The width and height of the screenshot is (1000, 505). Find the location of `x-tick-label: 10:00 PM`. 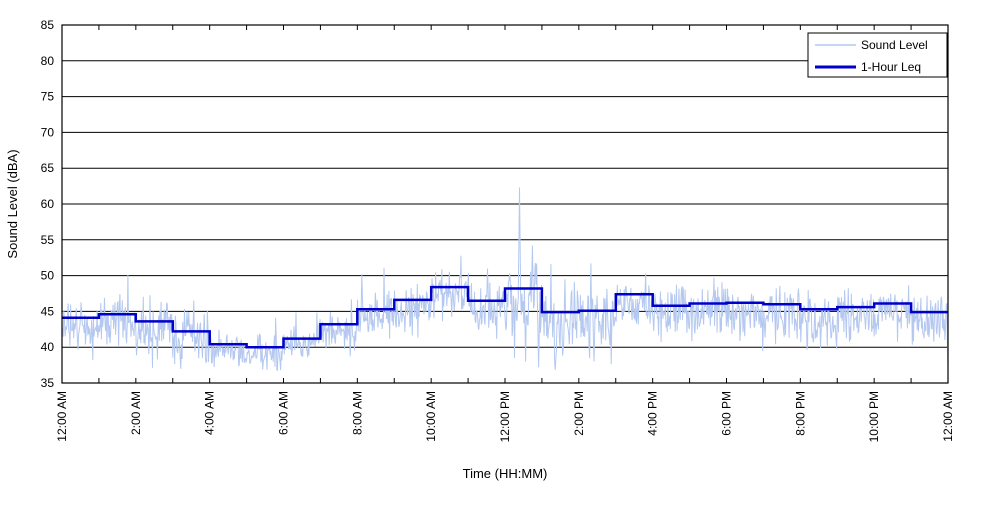

x-tick-label: 10:00 PM is located at coordinates (874, 416).